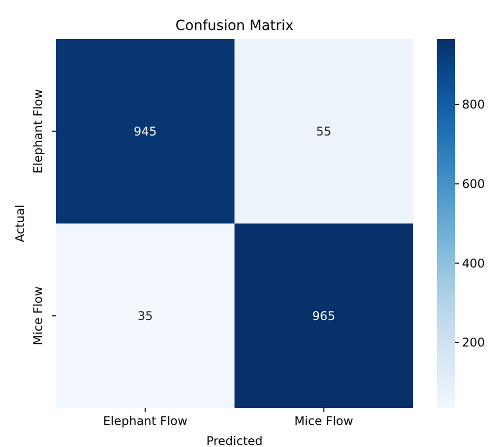  Describe the element at coordinates (234, 26) in the screenshot. I see `chart-title: Confusion Matrix` at that location.